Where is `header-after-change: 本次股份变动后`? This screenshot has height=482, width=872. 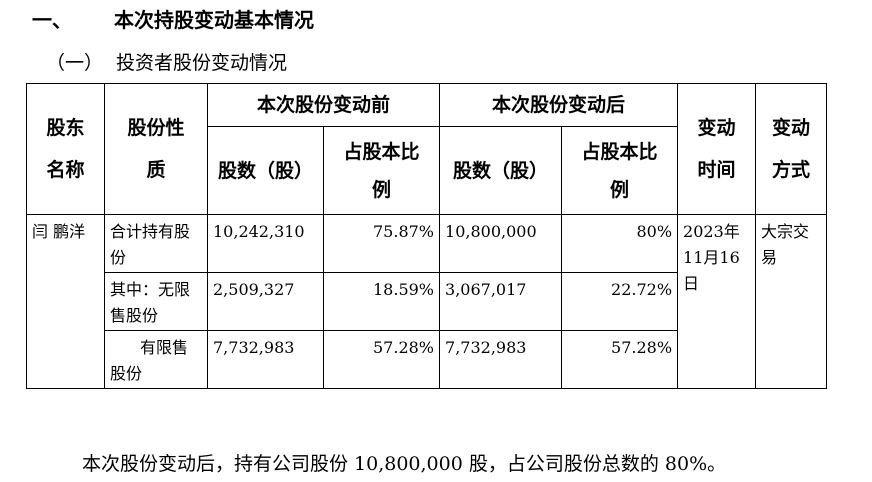
header-after-change: 本次股份变动后 is located at coordinates (559, 105).